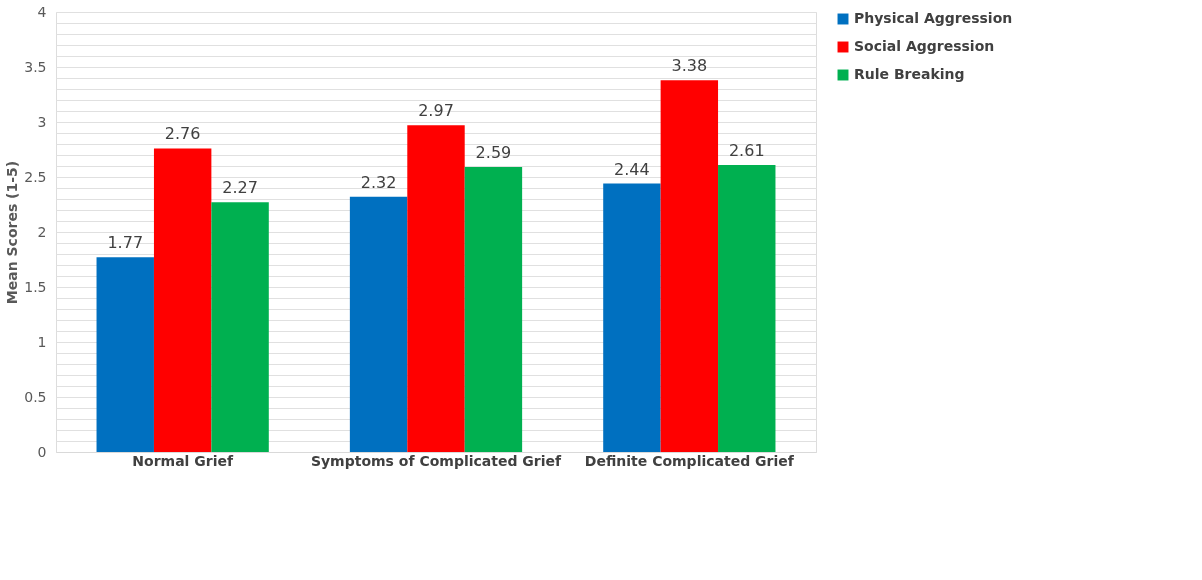  What do you see at coordinates (436, 111) in the screenshot?
I see `data-label: 2.97` at bounding box center [436, 111].